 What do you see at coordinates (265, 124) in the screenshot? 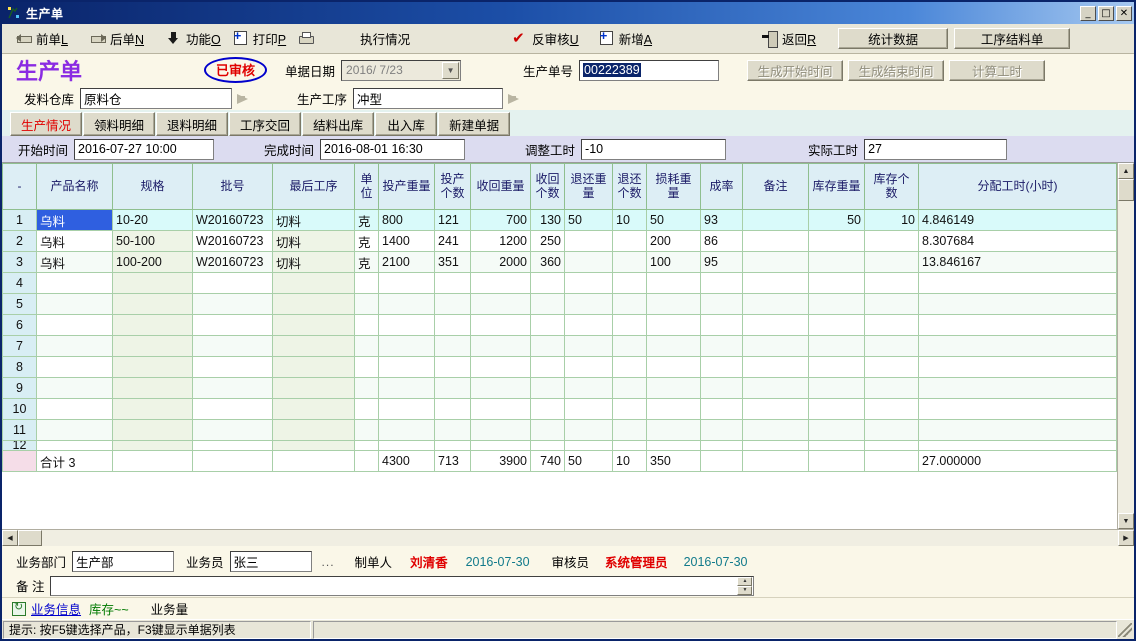
I see `tab-process-handback: 工序交回` at bounding box center [265, 124].